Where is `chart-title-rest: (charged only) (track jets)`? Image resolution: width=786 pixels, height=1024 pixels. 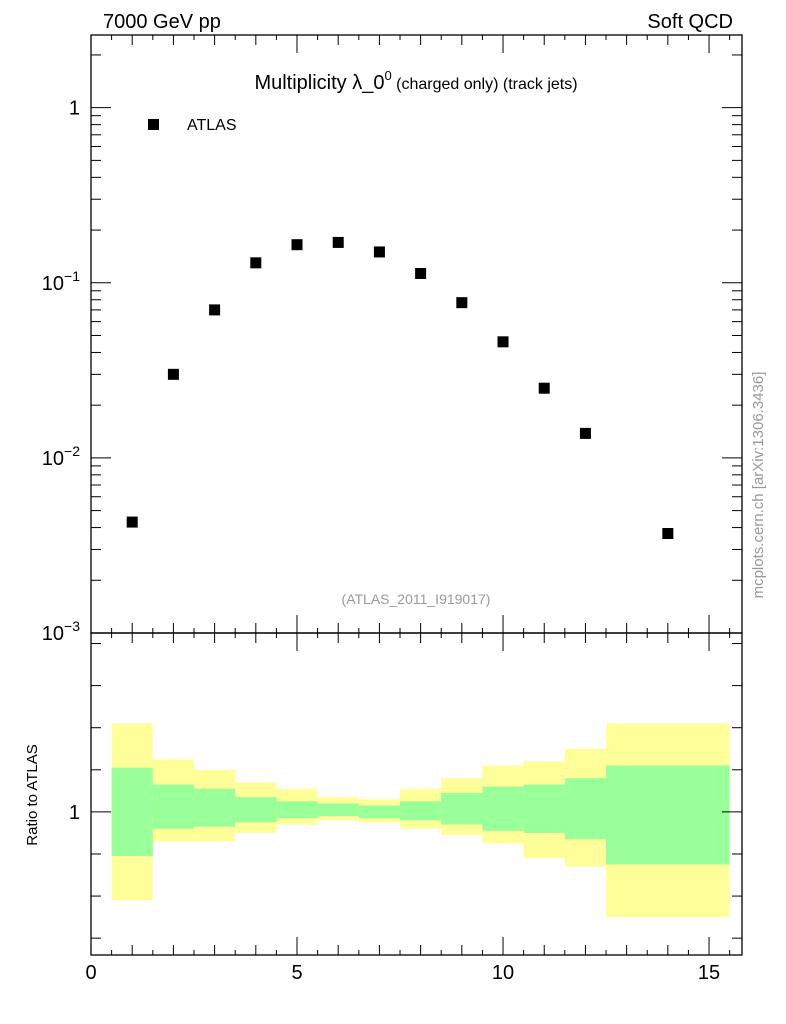
chart-title-rest: (charged only) (track jets) is located at coordinates (485, 84).